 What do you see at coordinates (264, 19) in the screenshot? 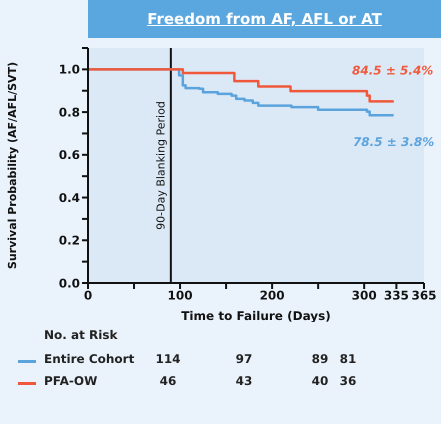
I see `chart-title: Freedom from AF, AFL or AT` at bounding box center [264, 19].